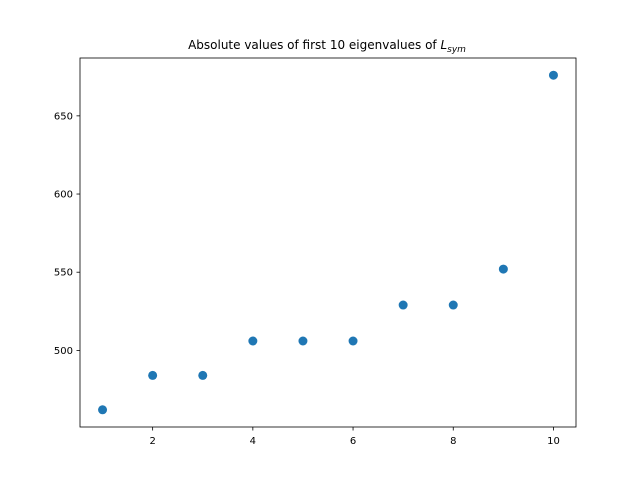  What do you see at coordinates (443, 45) in the screenshot?
I see `chart-title-math-base: L` at bounding box center [443, 45].